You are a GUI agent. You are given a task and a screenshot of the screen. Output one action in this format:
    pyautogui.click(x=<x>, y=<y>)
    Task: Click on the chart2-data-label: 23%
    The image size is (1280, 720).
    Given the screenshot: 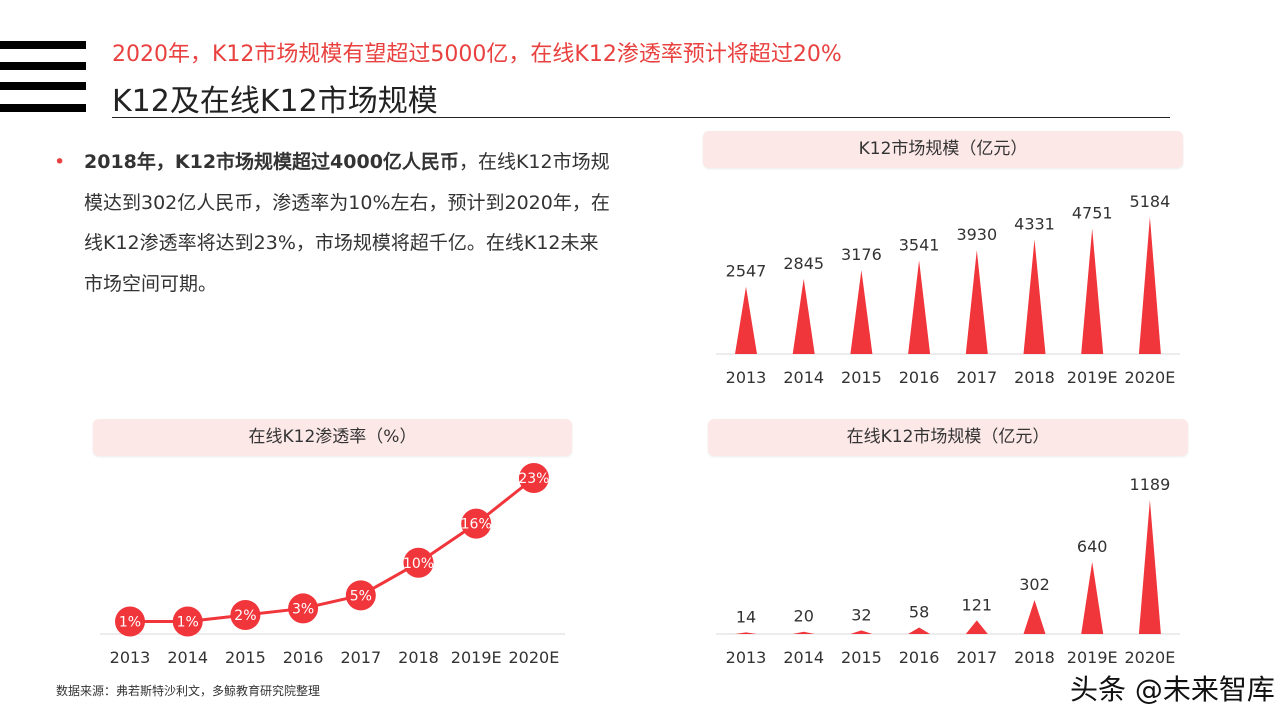 What is the action you would take?
    pyautogui.click(x=533, y=479)
    